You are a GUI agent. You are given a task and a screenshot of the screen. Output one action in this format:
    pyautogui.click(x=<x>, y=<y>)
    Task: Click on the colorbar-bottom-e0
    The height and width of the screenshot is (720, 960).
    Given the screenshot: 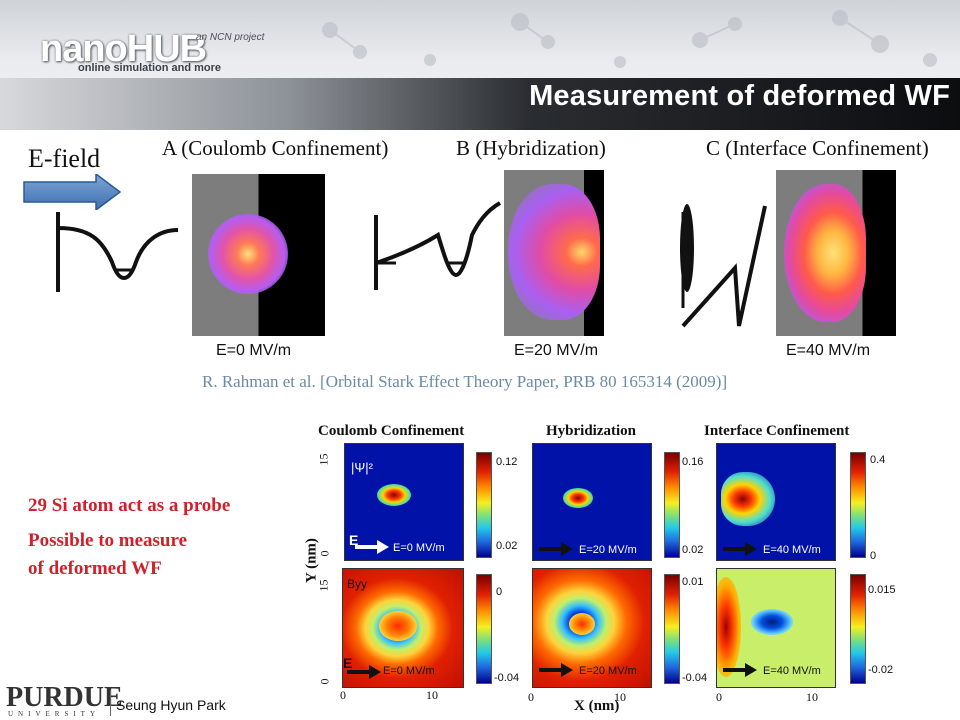 What is the action you would take?
    pyautogui.click(x=484, y=629)
    